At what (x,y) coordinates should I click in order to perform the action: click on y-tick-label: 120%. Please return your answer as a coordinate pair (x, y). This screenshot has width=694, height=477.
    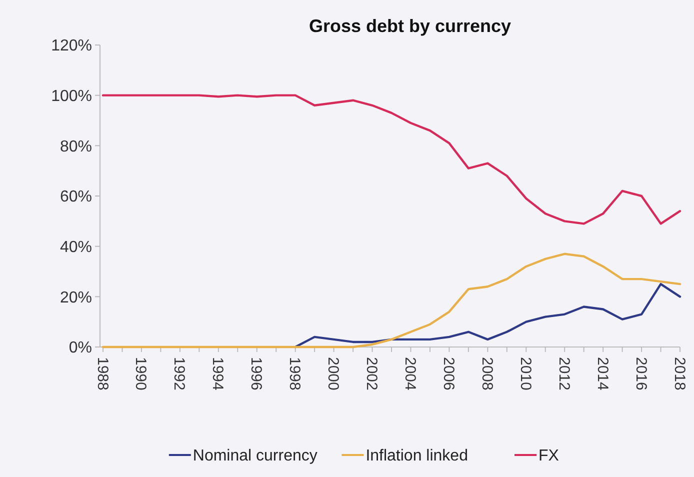
    Looking at the image, I should click on (71, 46).